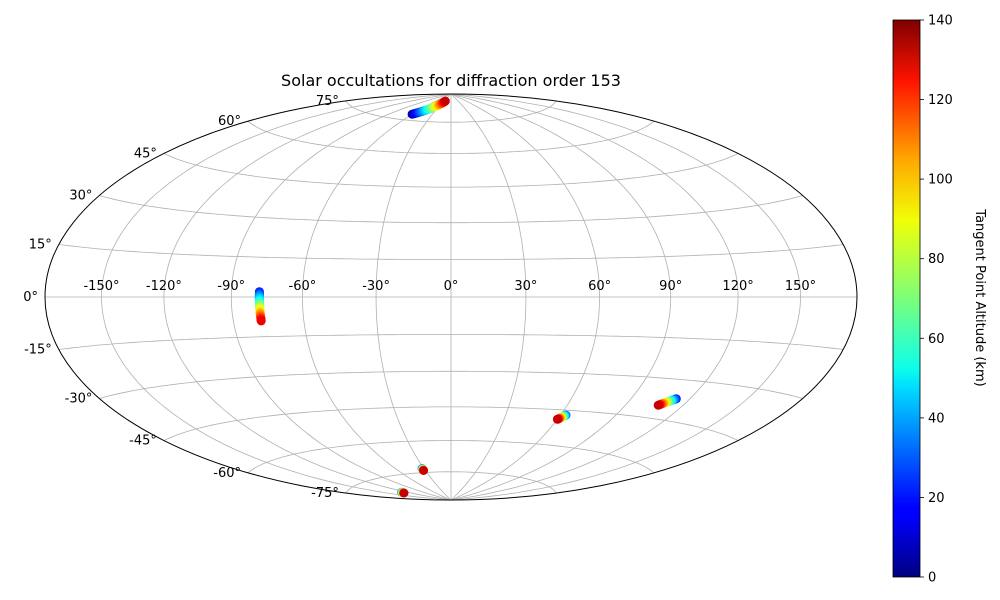  What do you see at coordinates (80, 196) in the screenshot?
I see `latitude-tick-label: 30°` at bounding box center [80, 196].